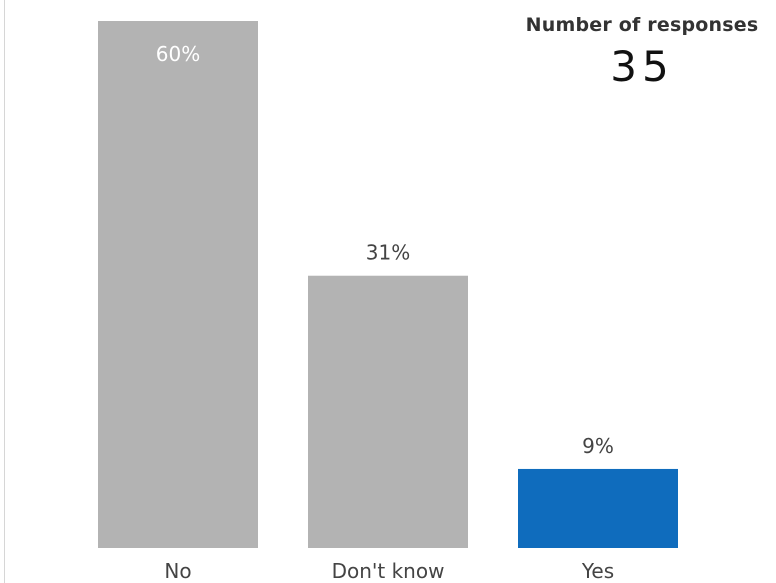 The image size is (776, 583). What do you see at coordinates (597, 571) in the screenshot?
I see `x-tick-label: Yes` at bounding box center [597, 571].